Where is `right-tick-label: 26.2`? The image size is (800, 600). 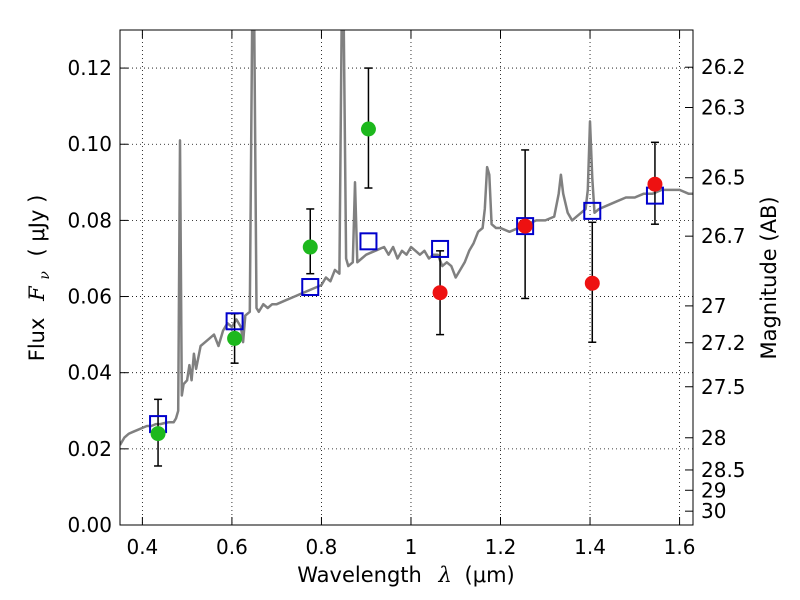
right-tick-label: 26.2 is located at coordinates (723, 67).